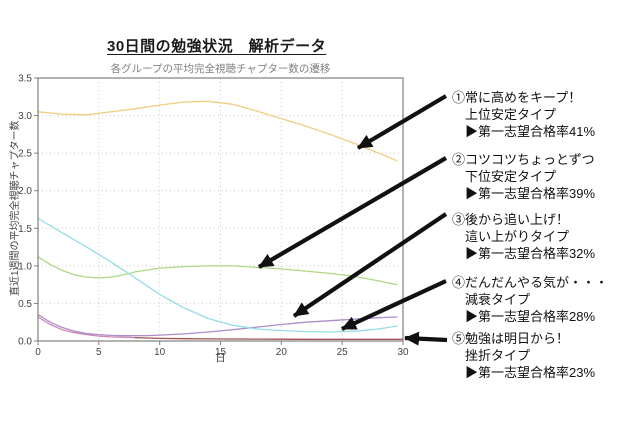 Image resolution: width=640 pixels, height=426 pixels. I want to click on y-tick-label: 2.0, so click(25, 191).